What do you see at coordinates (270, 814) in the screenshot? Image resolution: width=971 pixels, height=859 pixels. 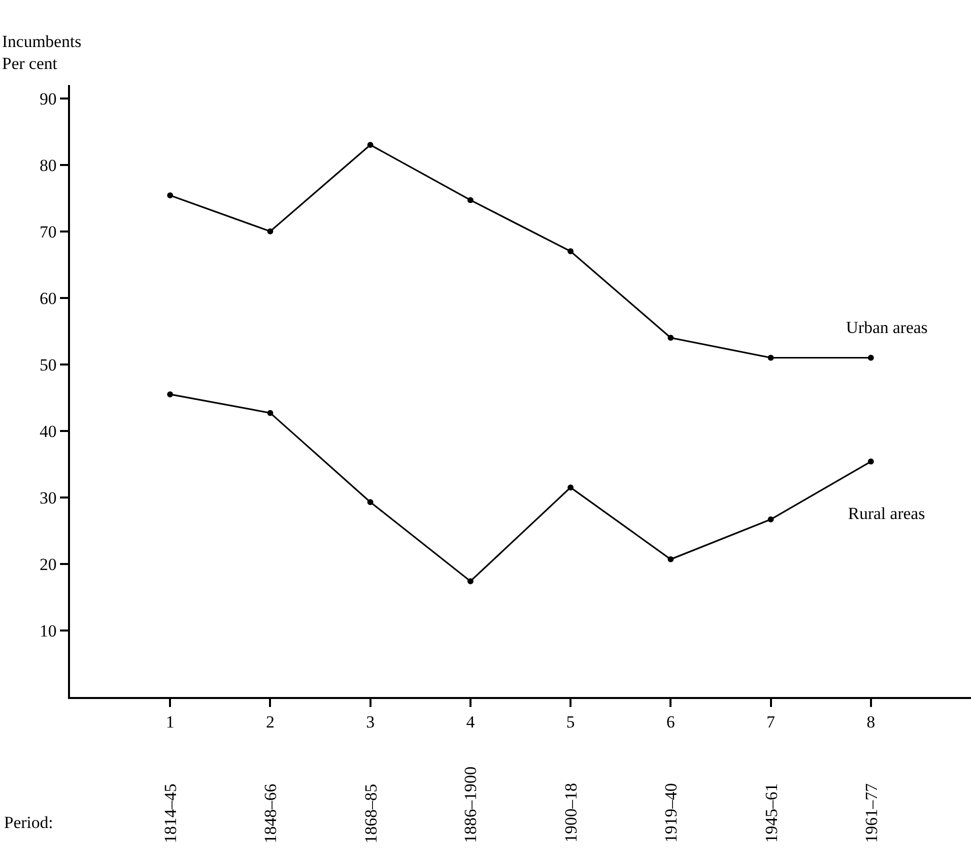 I see `text: 1848–66` at bounding box center [270, 814].